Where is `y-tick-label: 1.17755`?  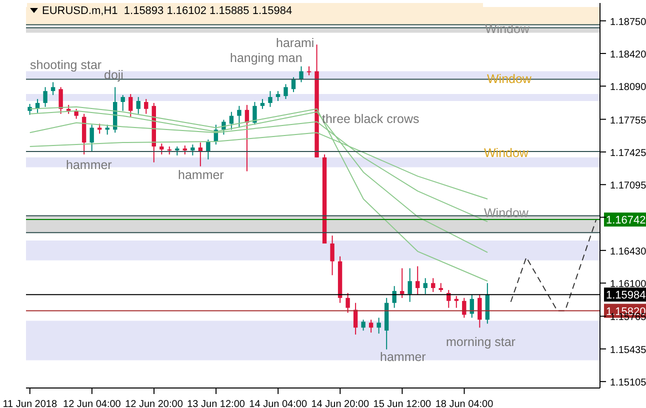
y-tick-label: 1.17755 is located at coordinates (628, 120).